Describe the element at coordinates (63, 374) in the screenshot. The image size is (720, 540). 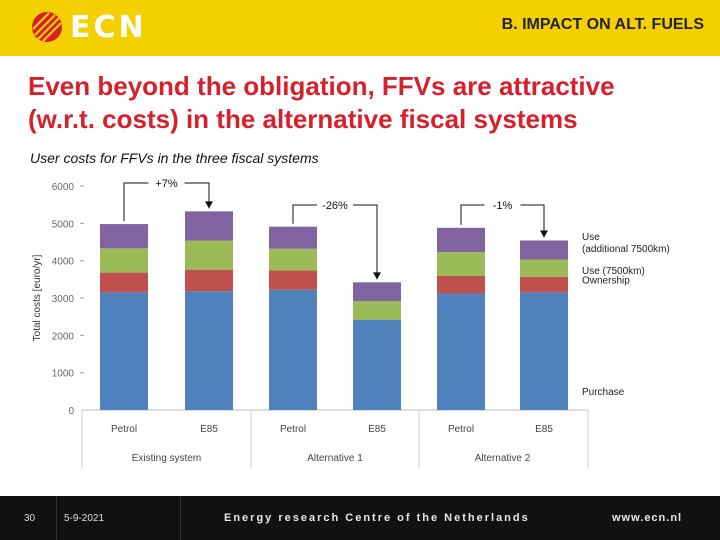
I see `y-tick-label: 1000` at that location.